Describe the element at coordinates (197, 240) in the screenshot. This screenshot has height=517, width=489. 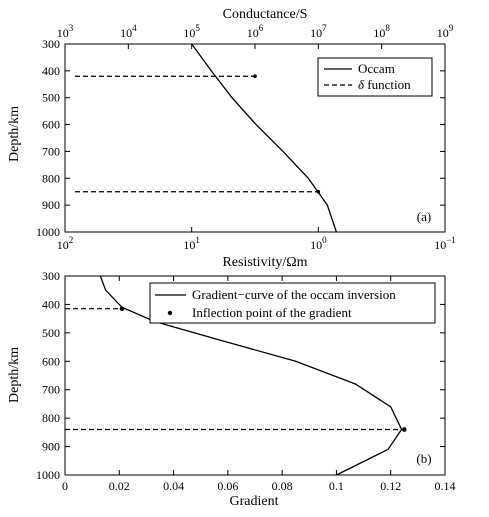
I see `bottom-tick-label-exponent: 1` at that location.